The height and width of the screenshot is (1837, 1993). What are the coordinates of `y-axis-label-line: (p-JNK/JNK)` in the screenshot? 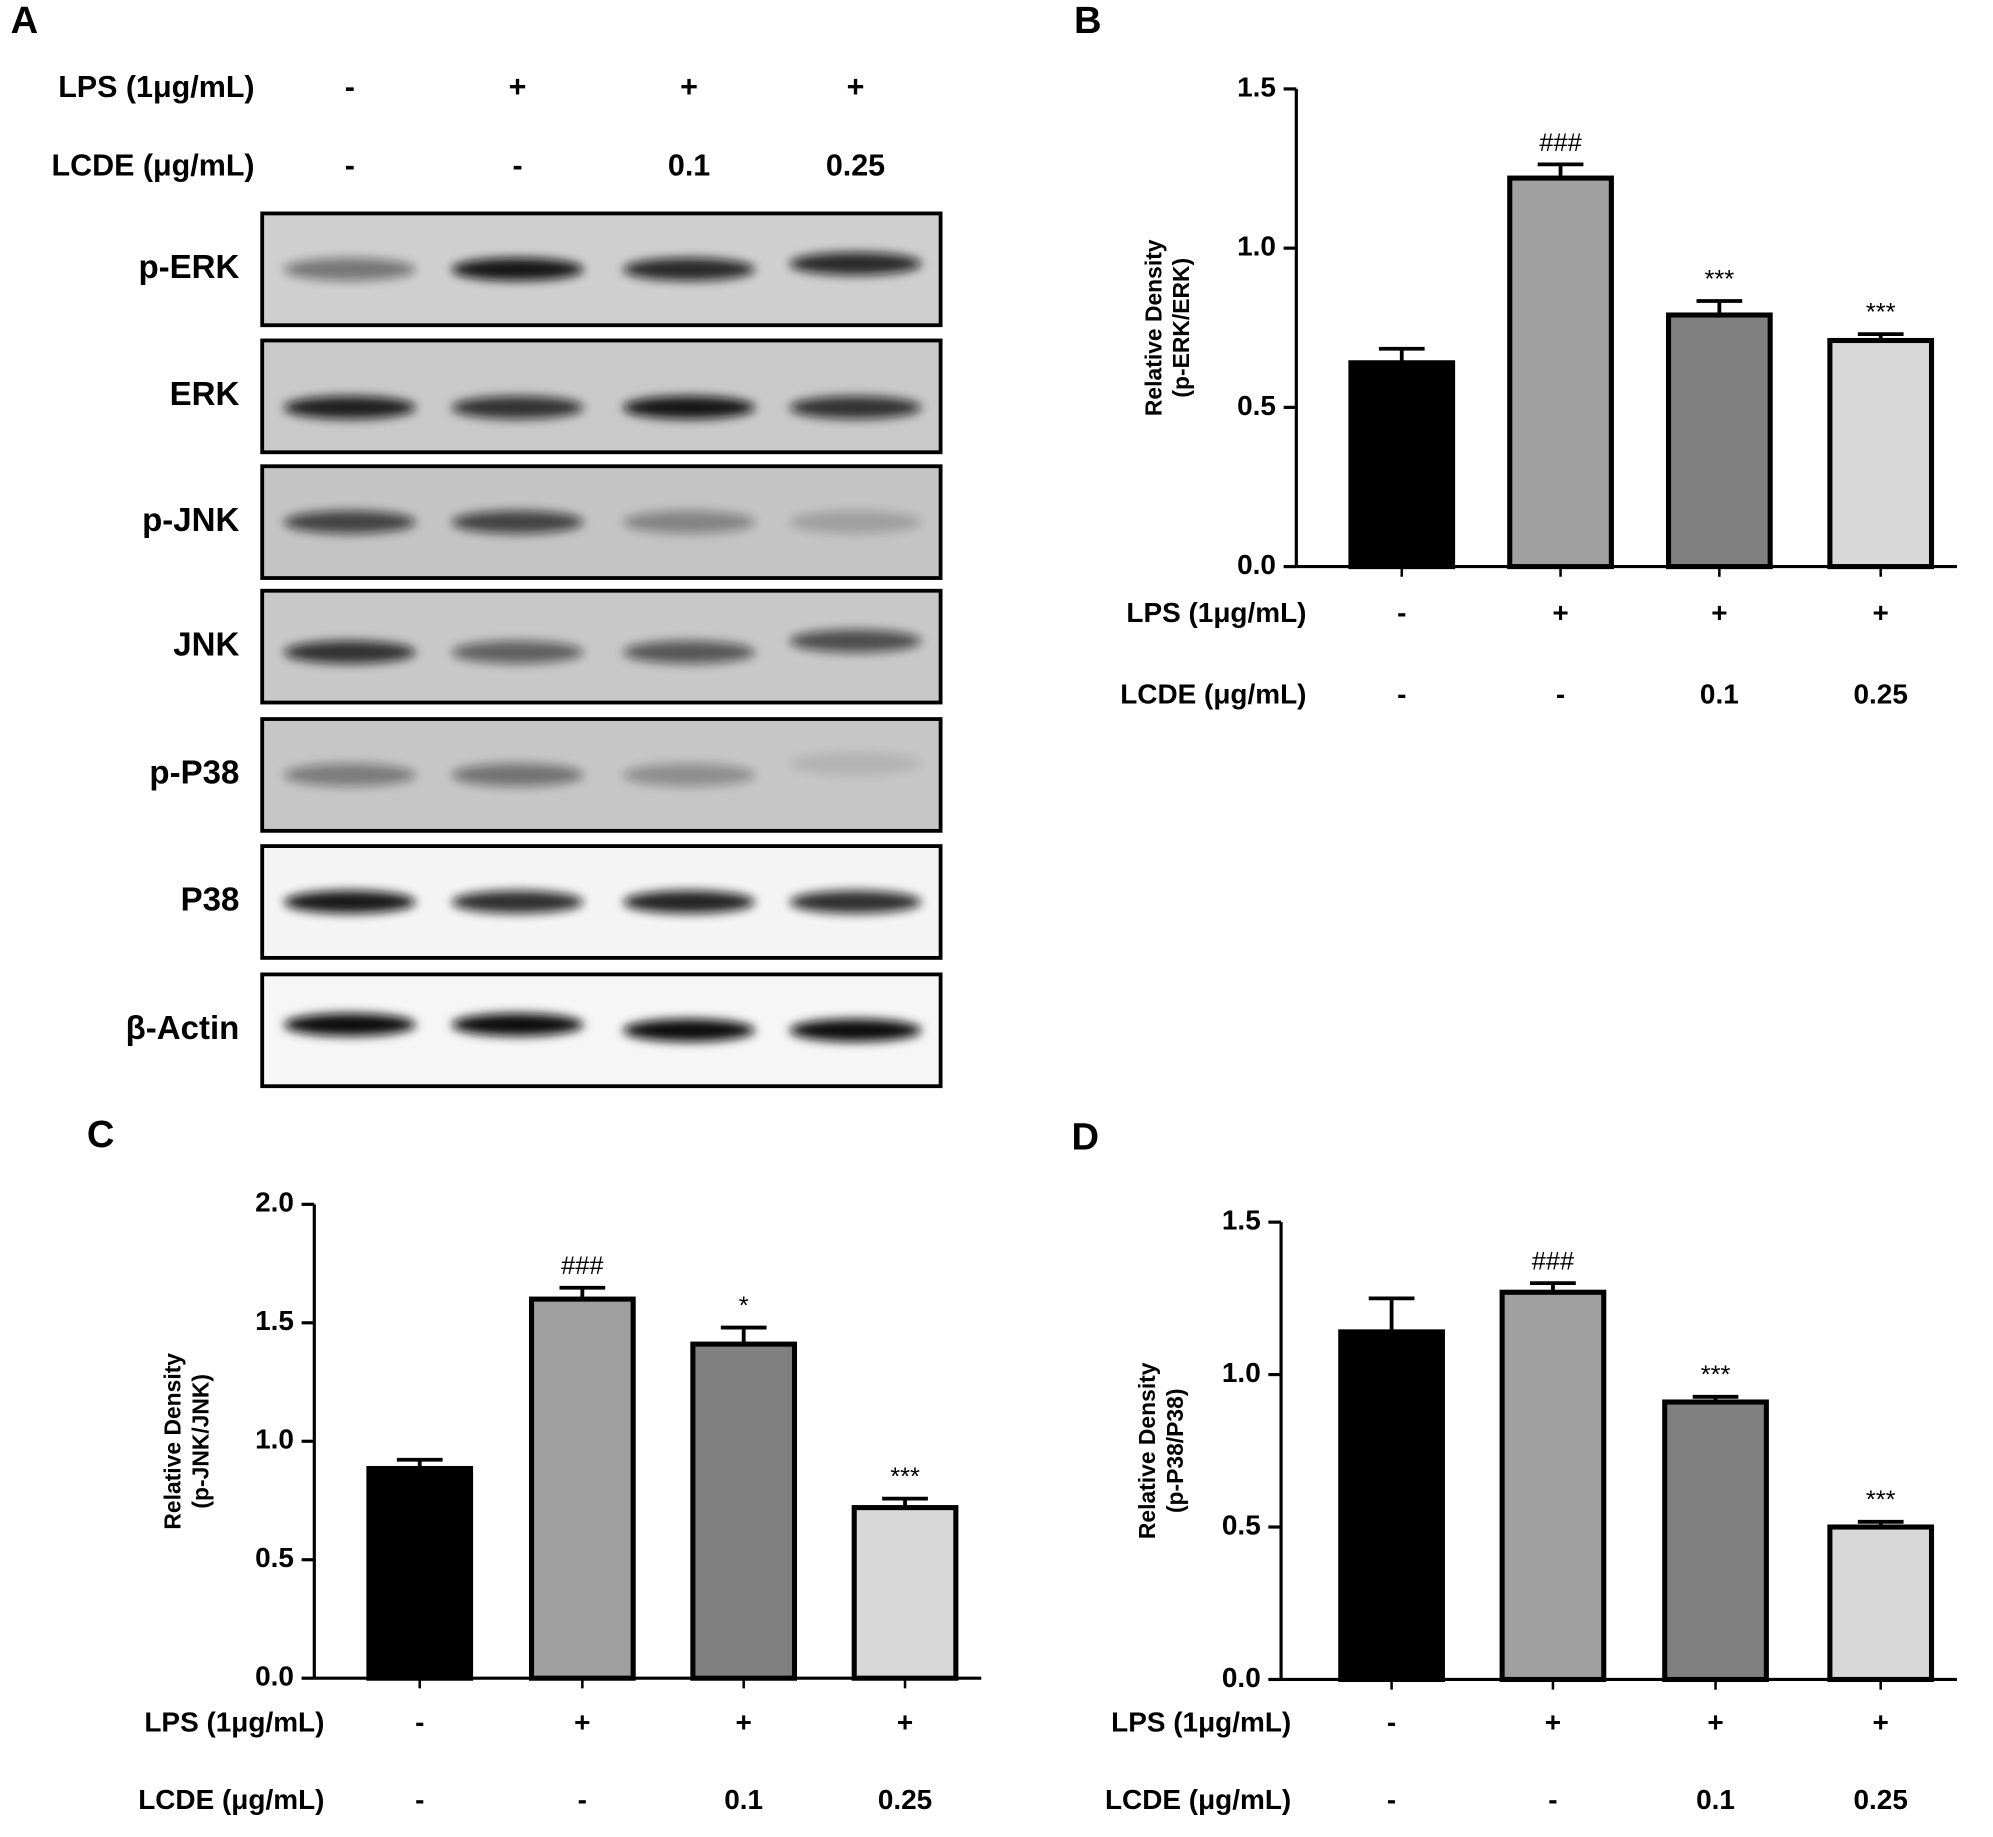 It's located at (201, 1441).